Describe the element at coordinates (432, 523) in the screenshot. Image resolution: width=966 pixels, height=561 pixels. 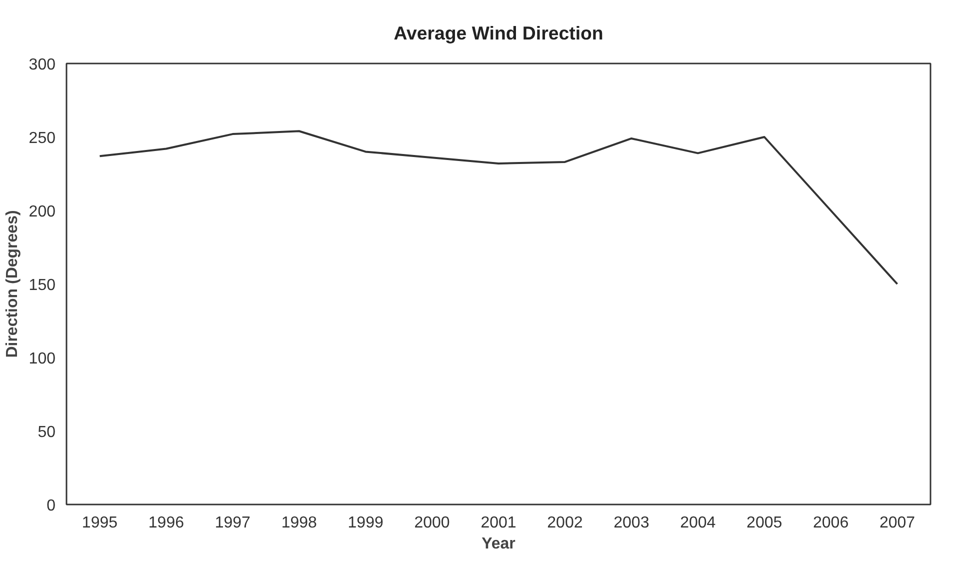
I see `x-tick-label: 2000` at that location.